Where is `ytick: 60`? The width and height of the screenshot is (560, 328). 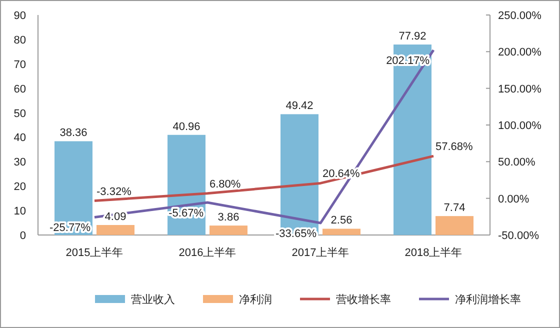
ytick: 60 is located at coordinates (20, 89).